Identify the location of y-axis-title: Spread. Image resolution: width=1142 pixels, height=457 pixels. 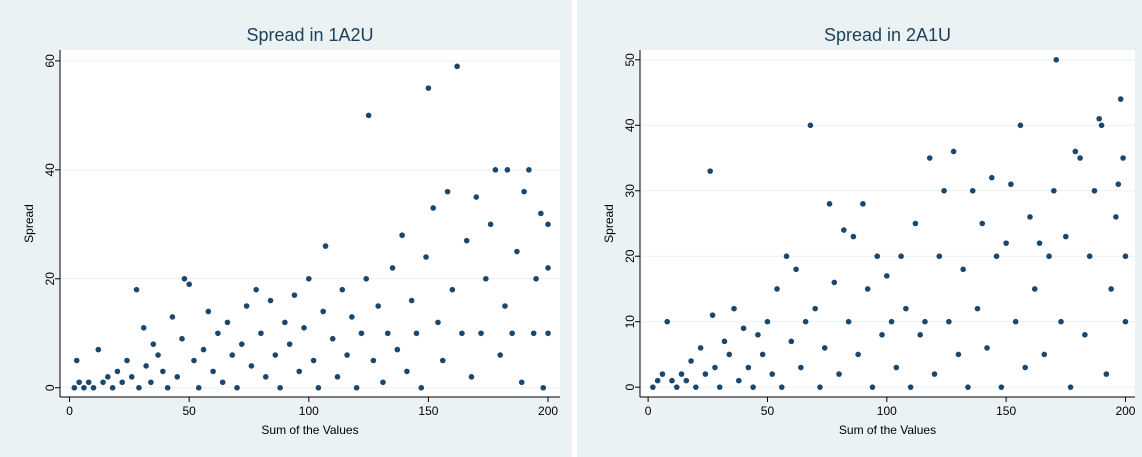
(29, 223).